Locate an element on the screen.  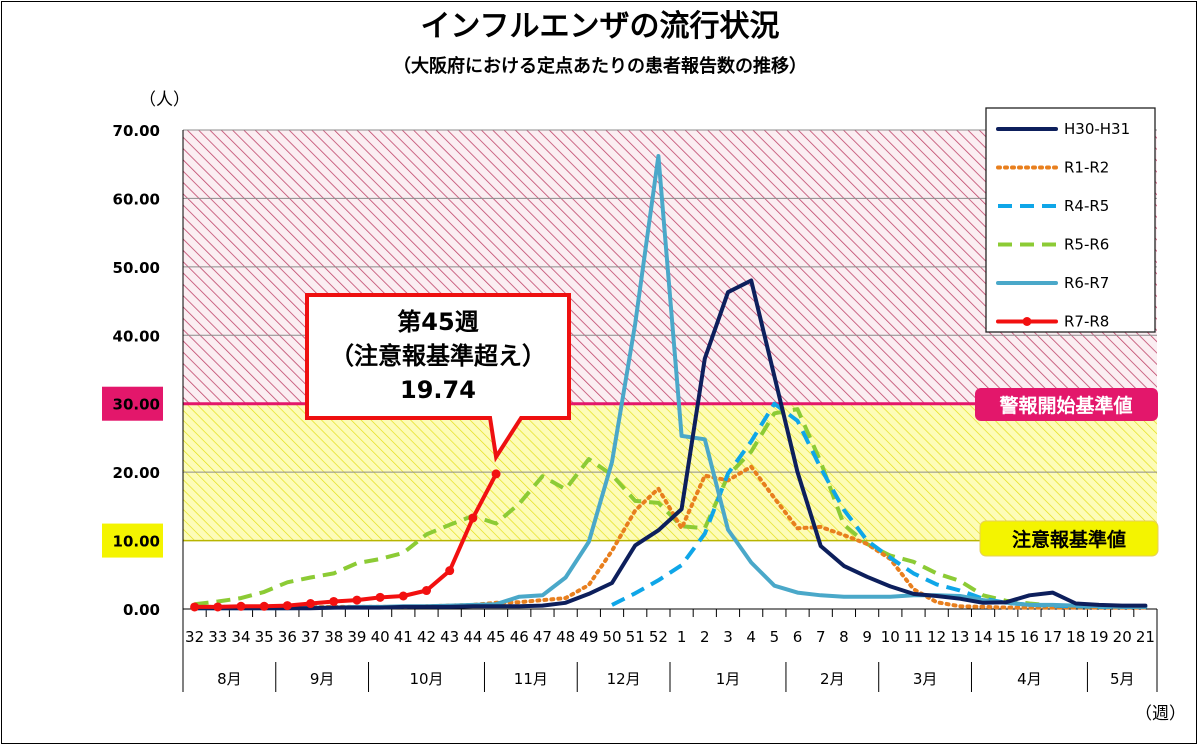
week-label: 18 is located at coordinates (1075, 637).